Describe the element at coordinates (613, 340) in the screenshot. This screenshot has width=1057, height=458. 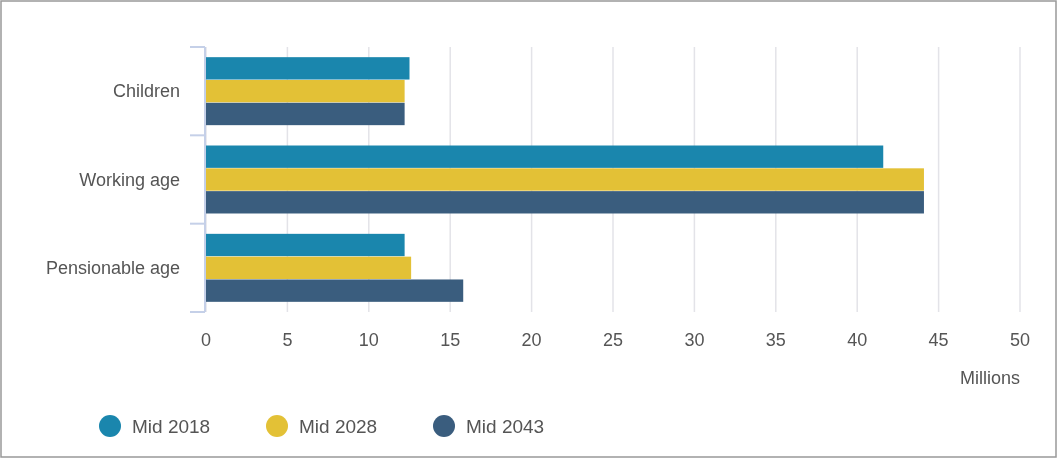
I see `x-tick-label: 25` at that location.